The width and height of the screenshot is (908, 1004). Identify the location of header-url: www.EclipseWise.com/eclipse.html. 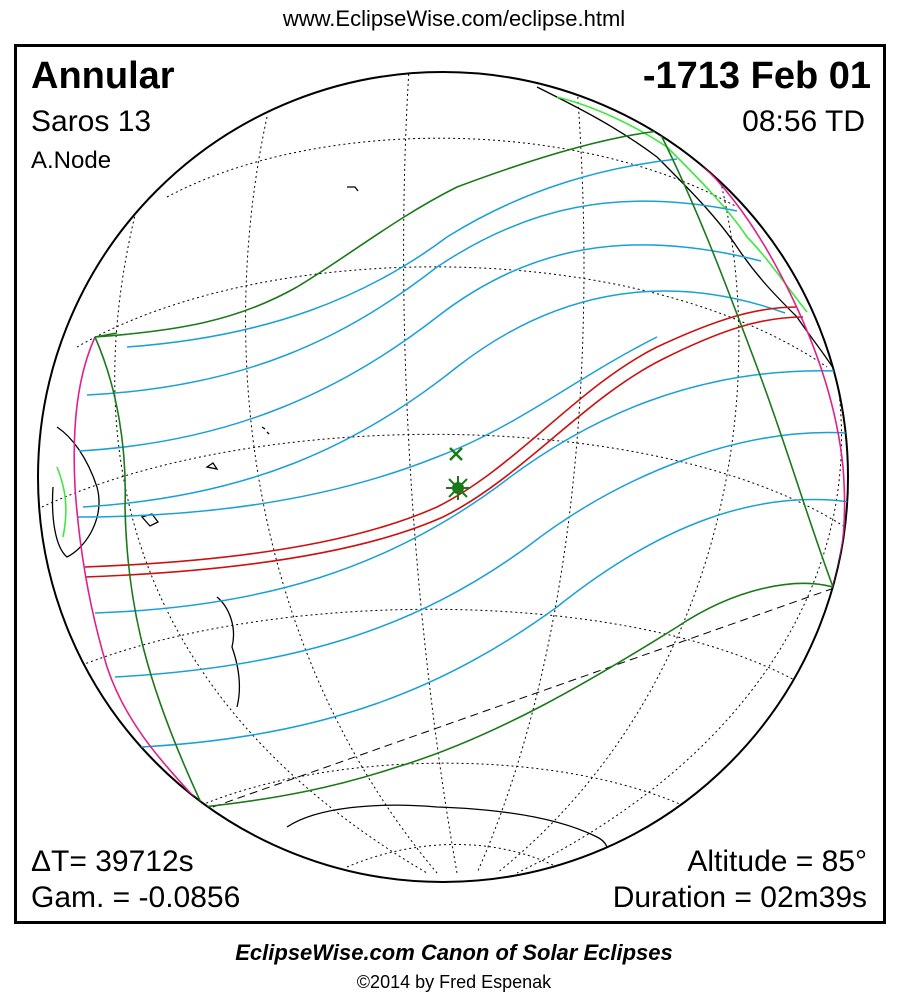
(454, 18).